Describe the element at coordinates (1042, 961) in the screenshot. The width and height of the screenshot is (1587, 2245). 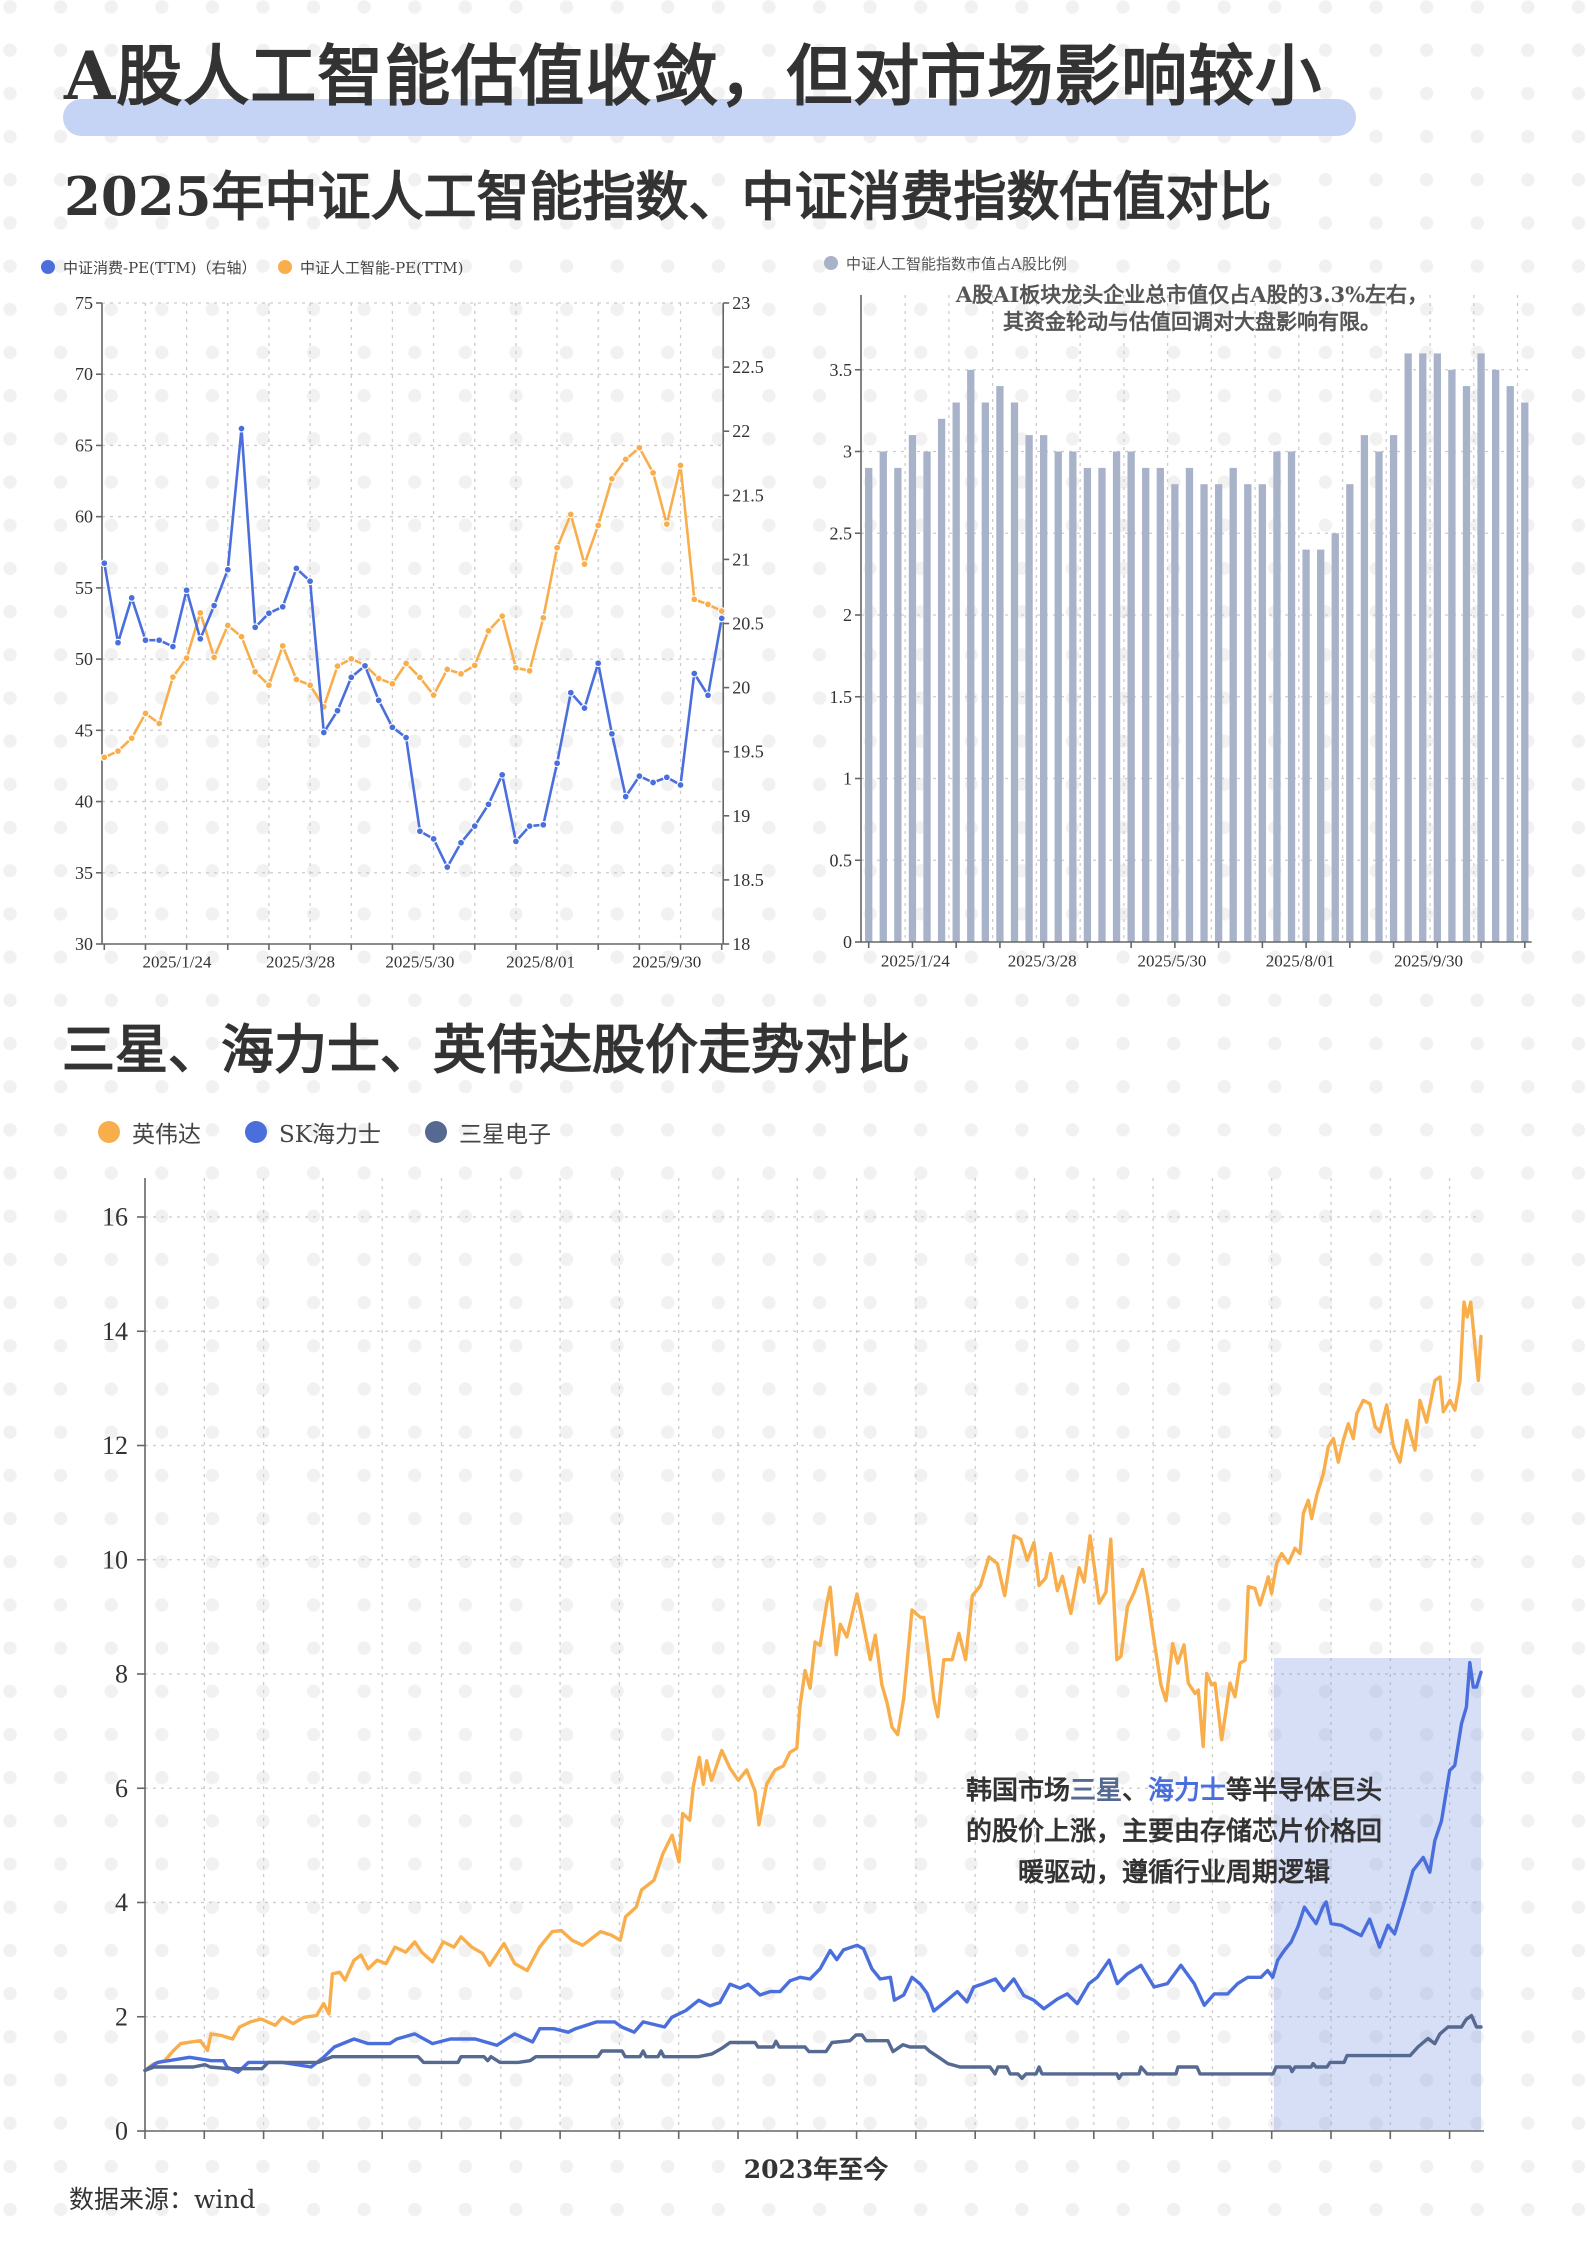
I see `x-axis-label: 2025/3/28` at that location.